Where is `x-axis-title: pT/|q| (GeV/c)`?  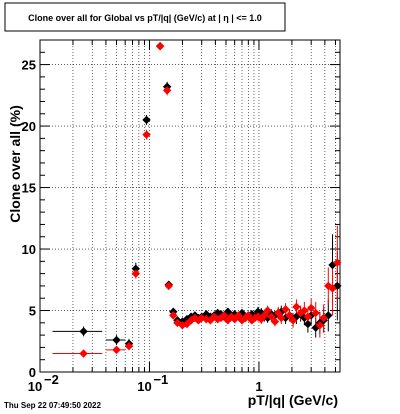
x-axis-title: pT/|q| (GeV/c) is located at coordinates (293, 400).